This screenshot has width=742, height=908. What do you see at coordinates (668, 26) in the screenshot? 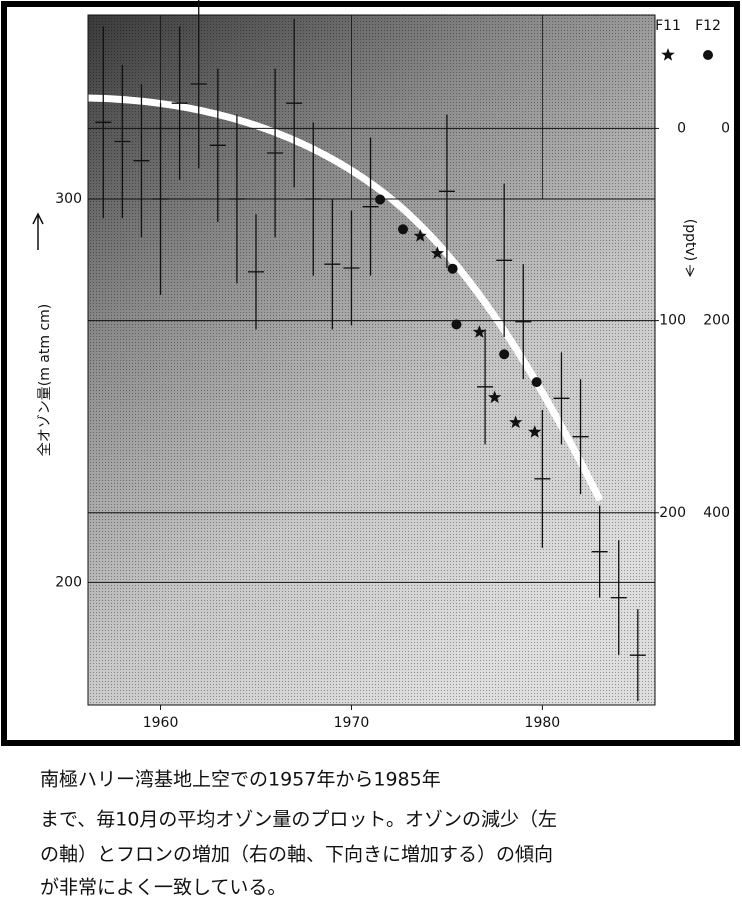
I see `legend-label: F11` at bounding box center [668, 26].